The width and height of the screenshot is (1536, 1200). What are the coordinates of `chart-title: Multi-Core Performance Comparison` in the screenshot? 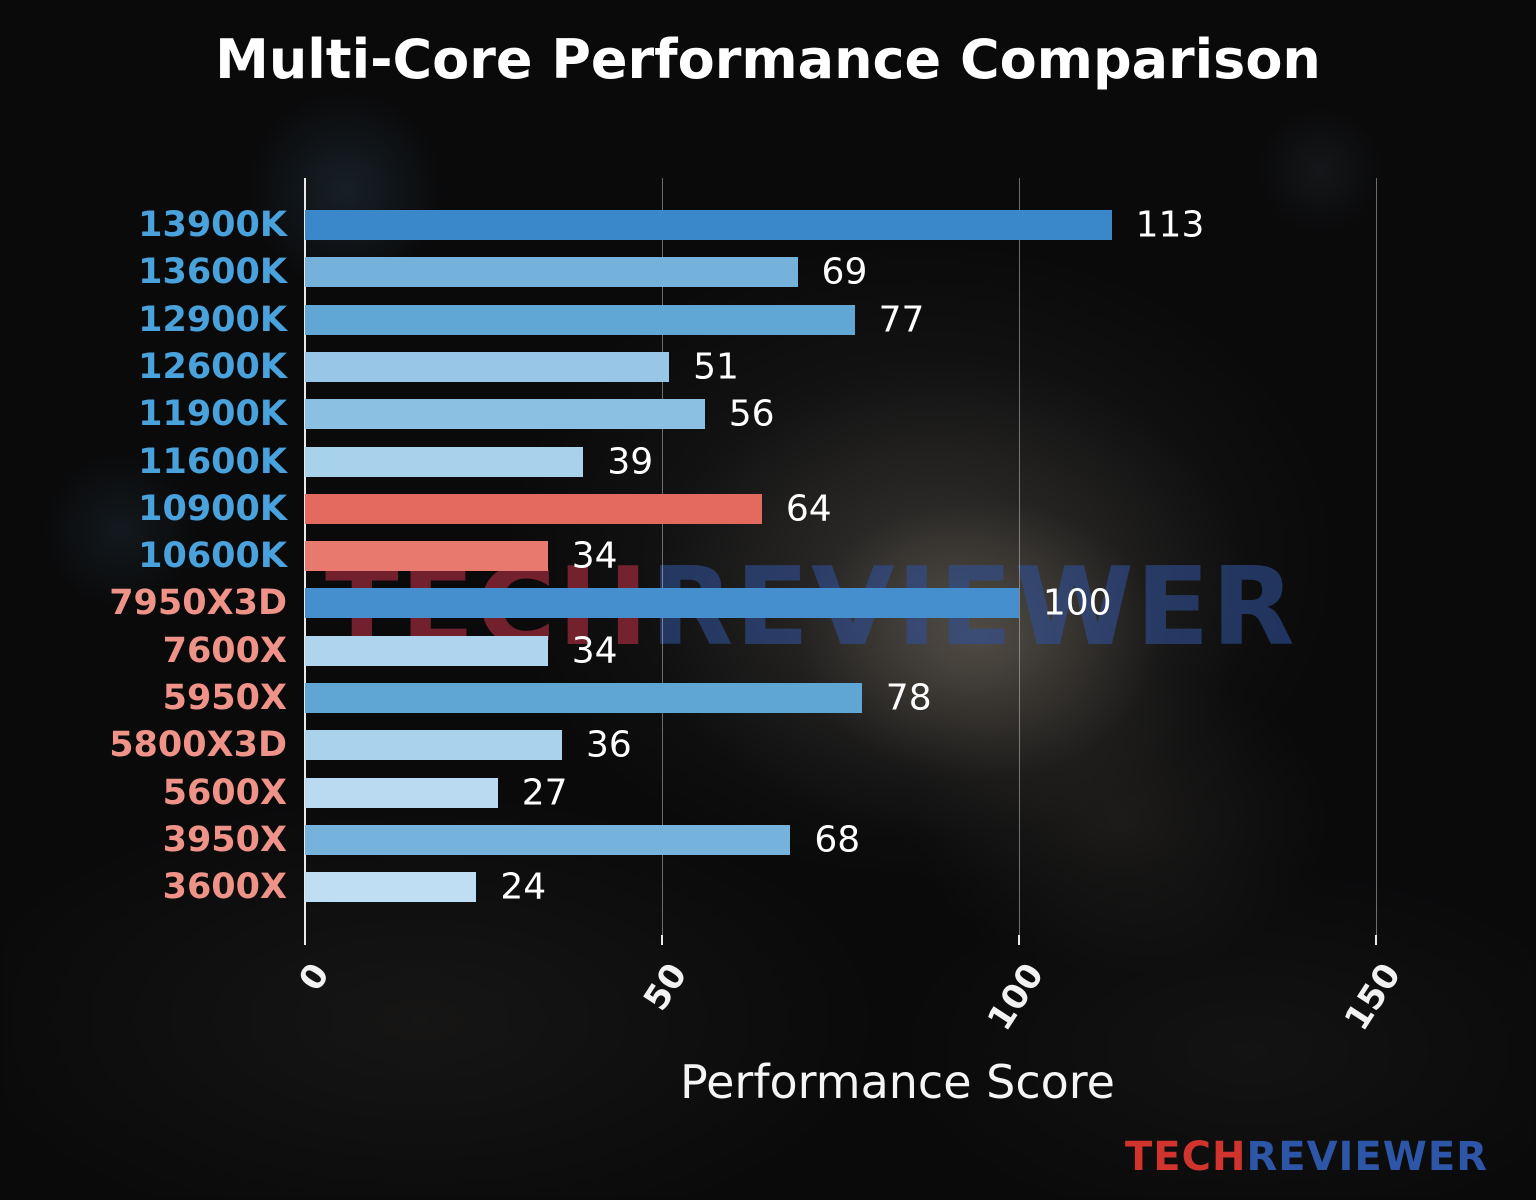 It's located at (768, 59).